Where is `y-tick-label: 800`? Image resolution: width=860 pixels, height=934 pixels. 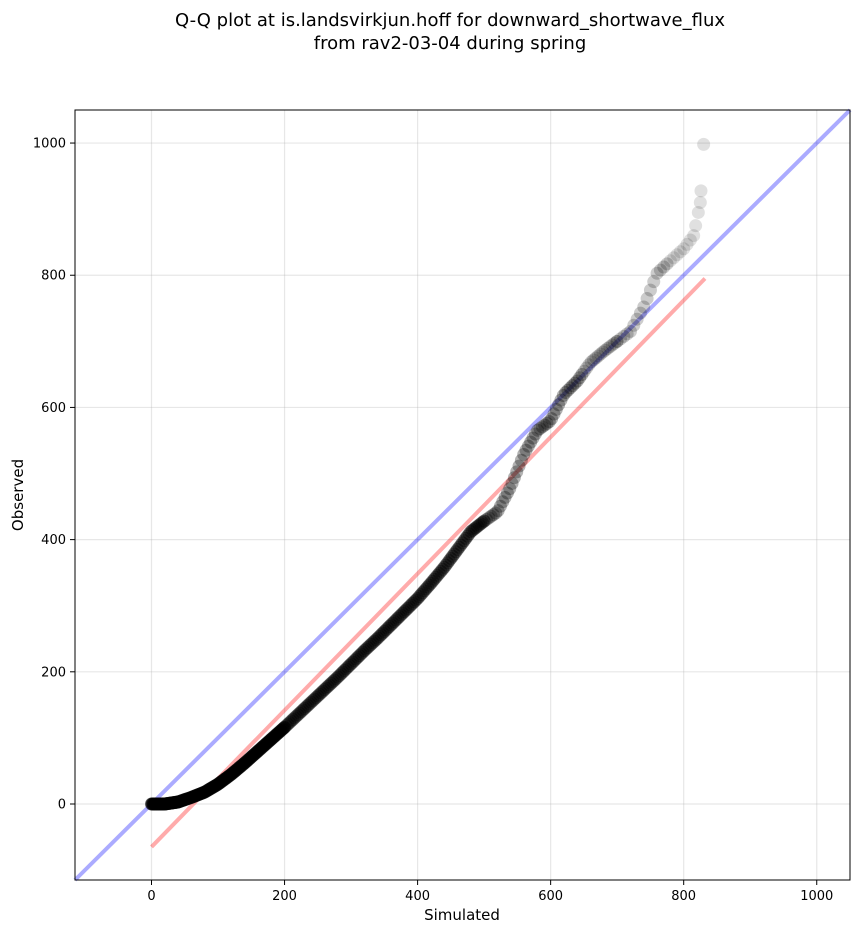
y-tick-label: 800 is located at coordinates (53, 276).